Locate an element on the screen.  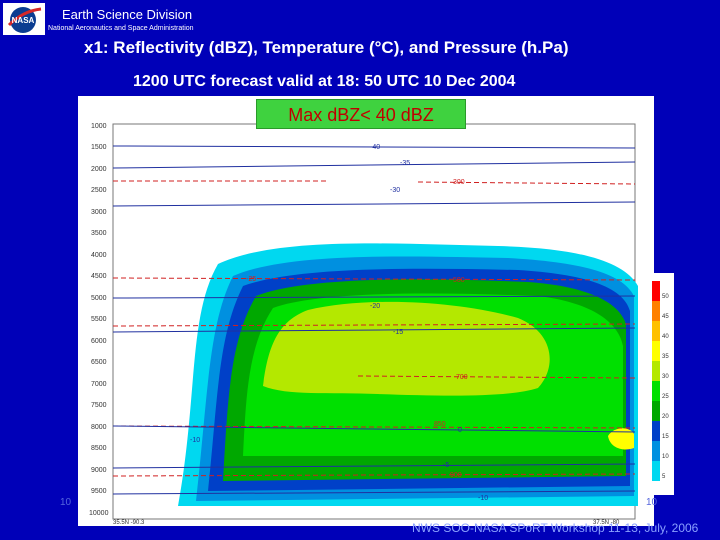
colorbar-label: 50 is located at coordinates (665, 297).